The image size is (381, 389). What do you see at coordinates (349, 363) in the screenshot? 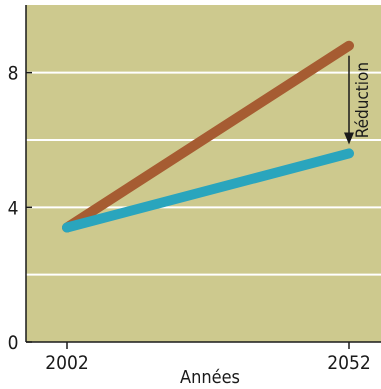
I see `x-tick-label: 2052` at bounding box center [349, 363].